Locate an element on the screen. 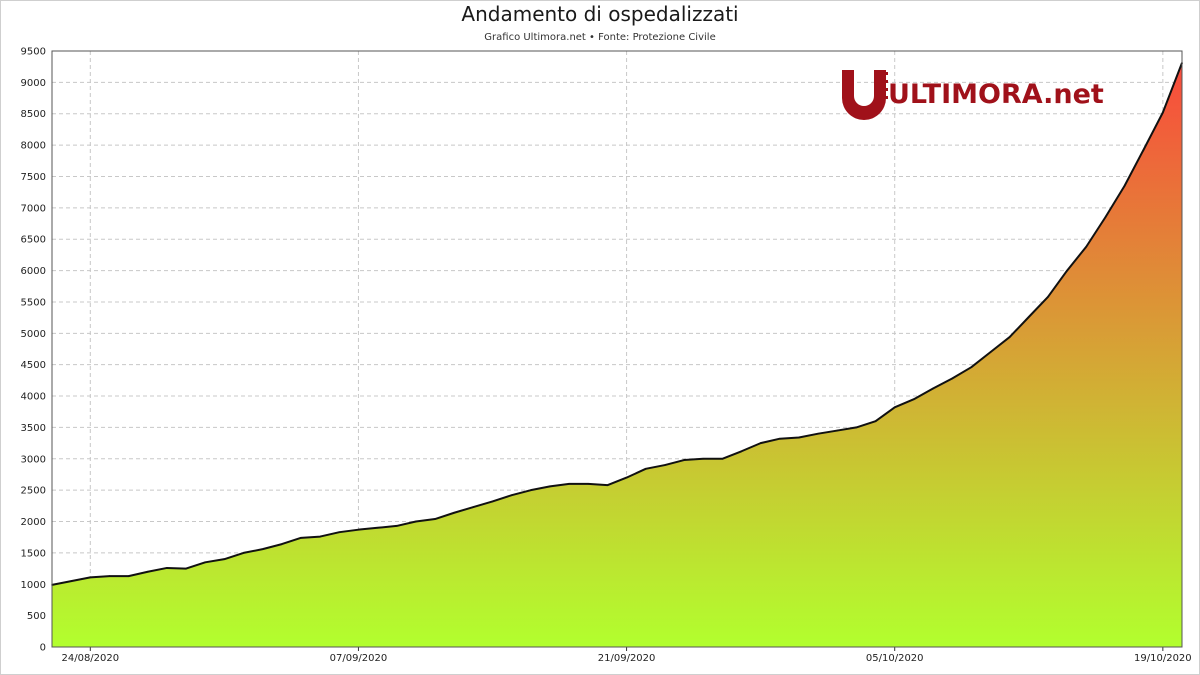  y-tick-label: 9500 is located at coordinates (33, 52).